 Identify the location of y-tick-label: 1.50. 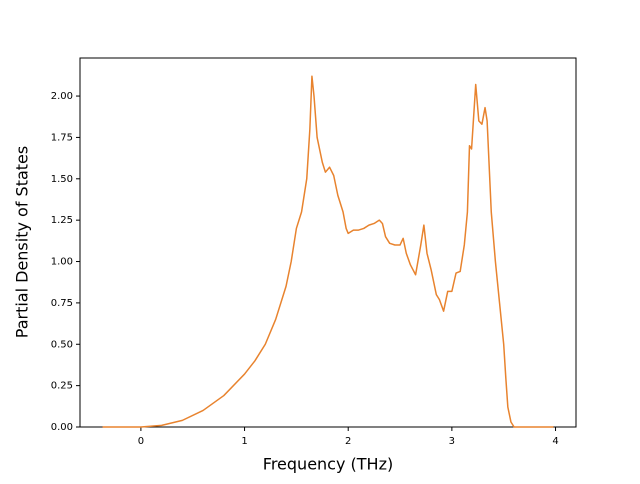
(62, 179).